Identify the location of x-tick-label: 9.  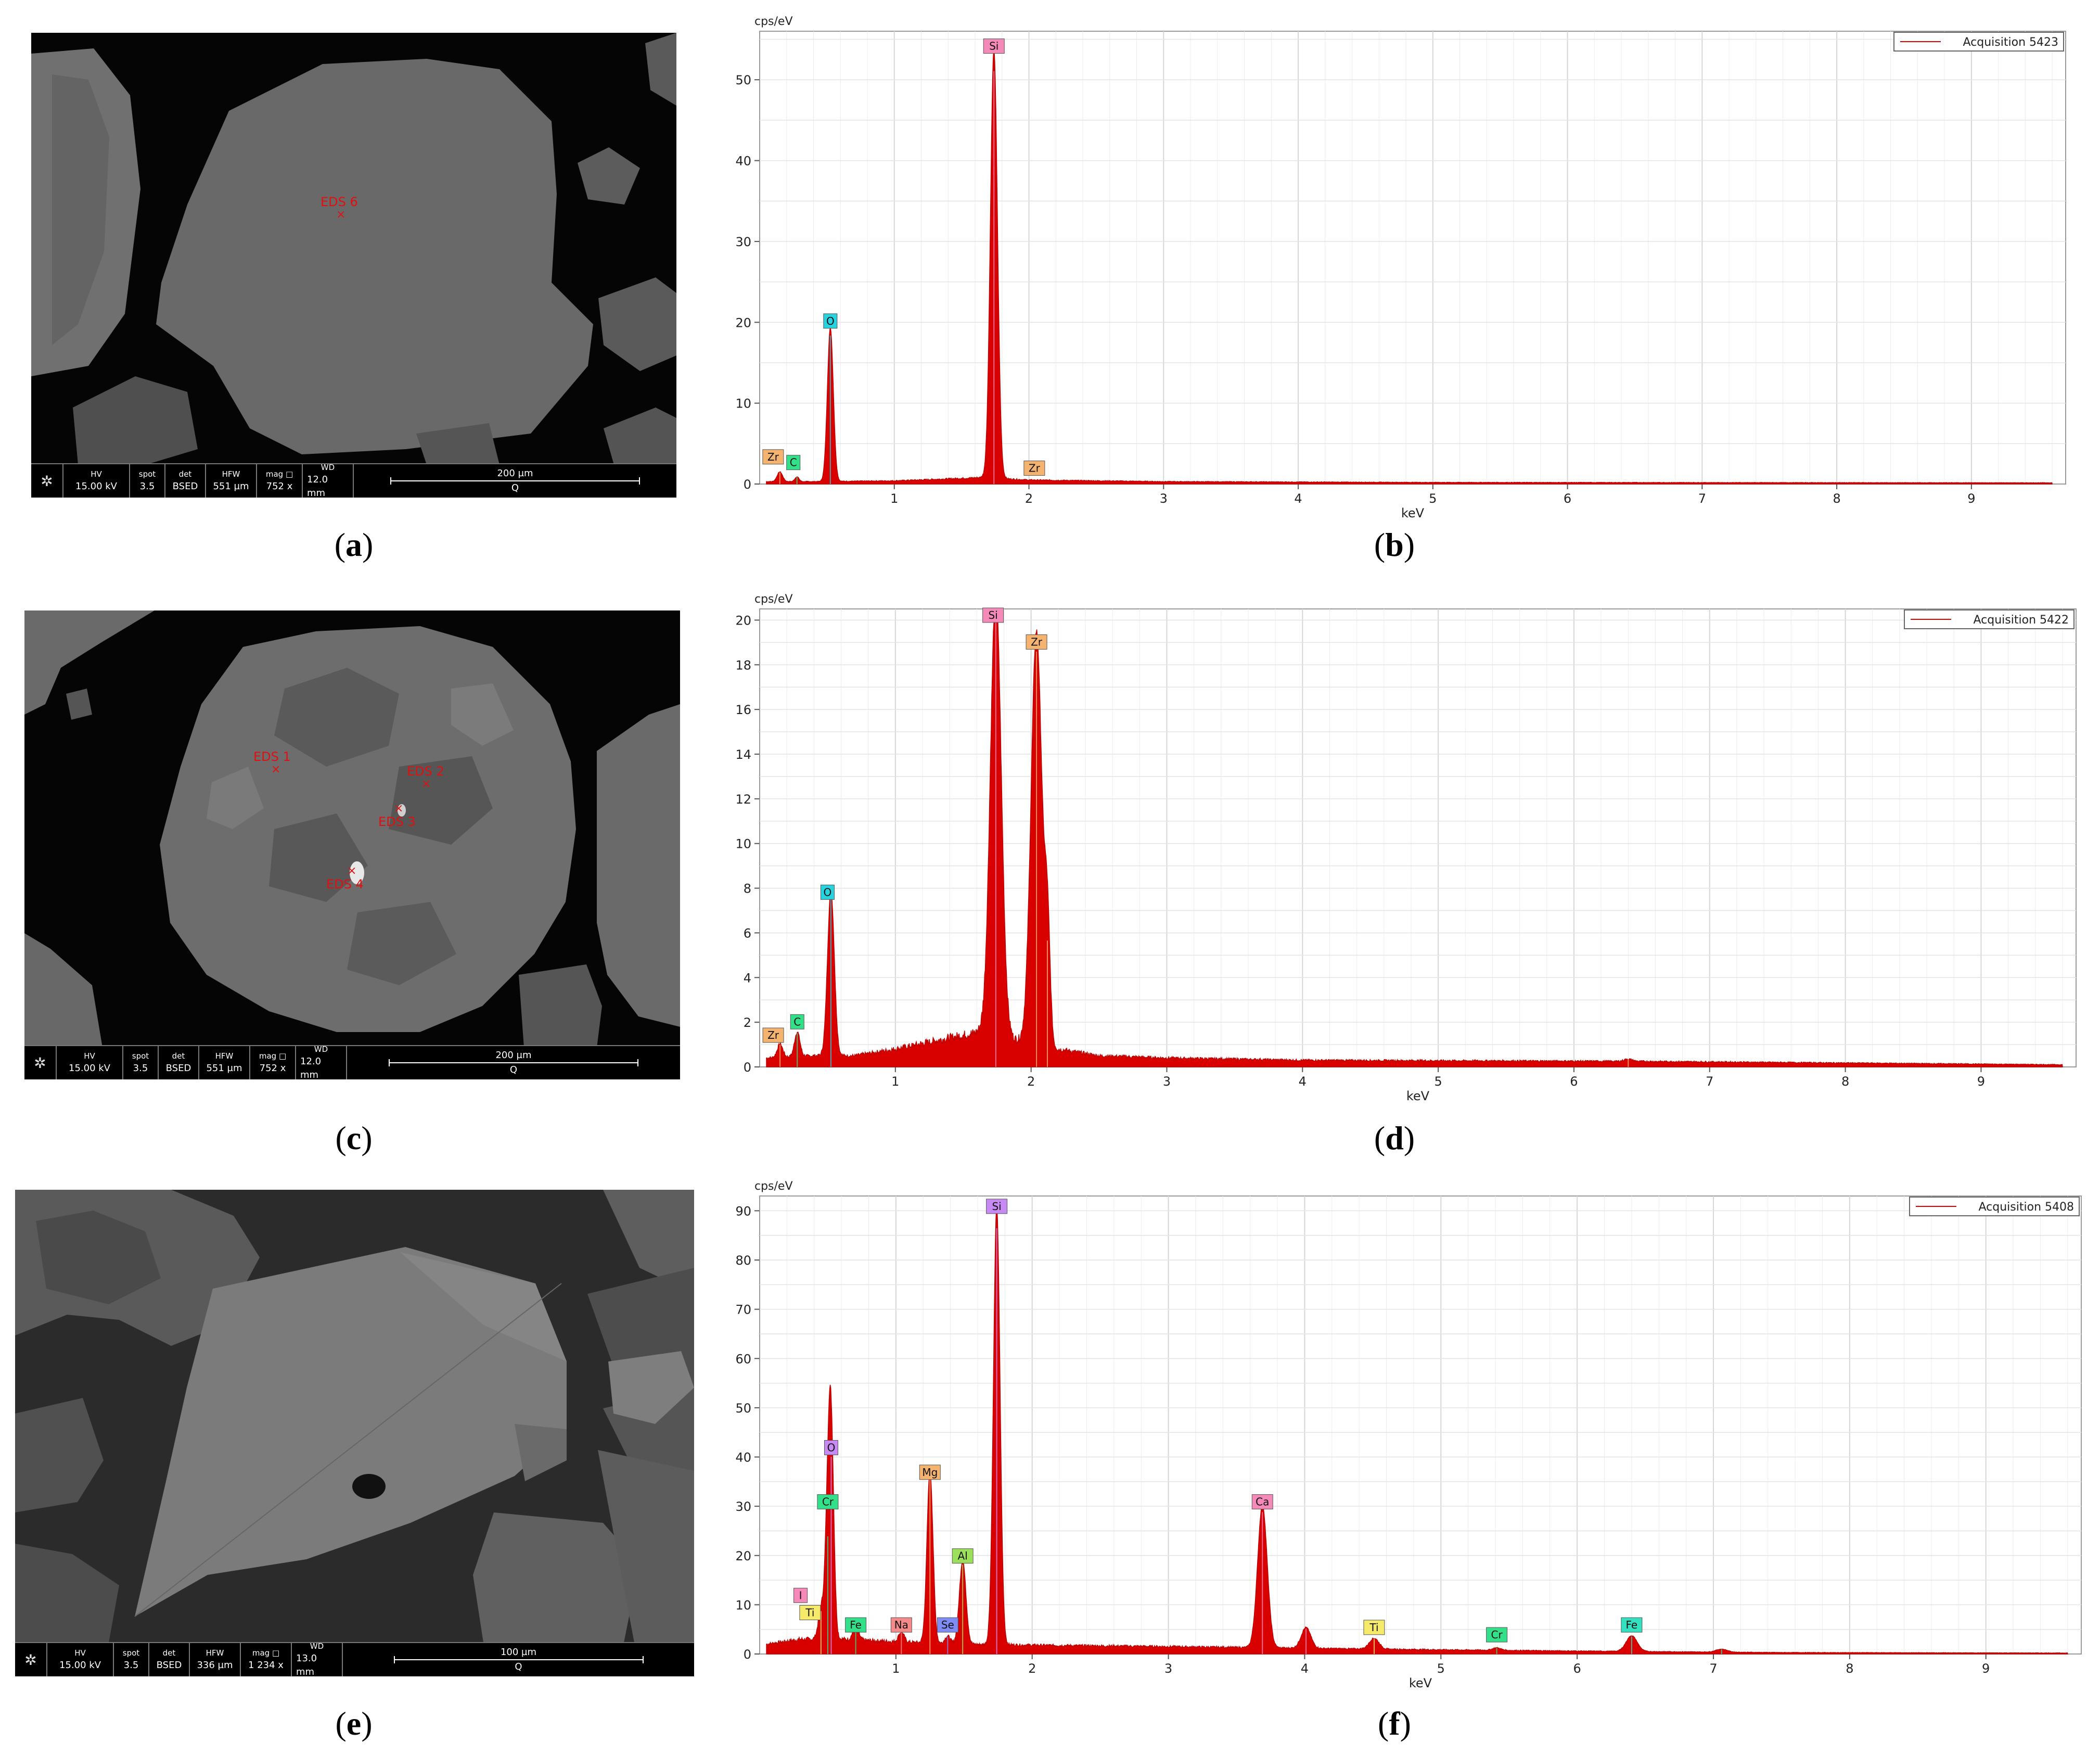
(1971, 498).